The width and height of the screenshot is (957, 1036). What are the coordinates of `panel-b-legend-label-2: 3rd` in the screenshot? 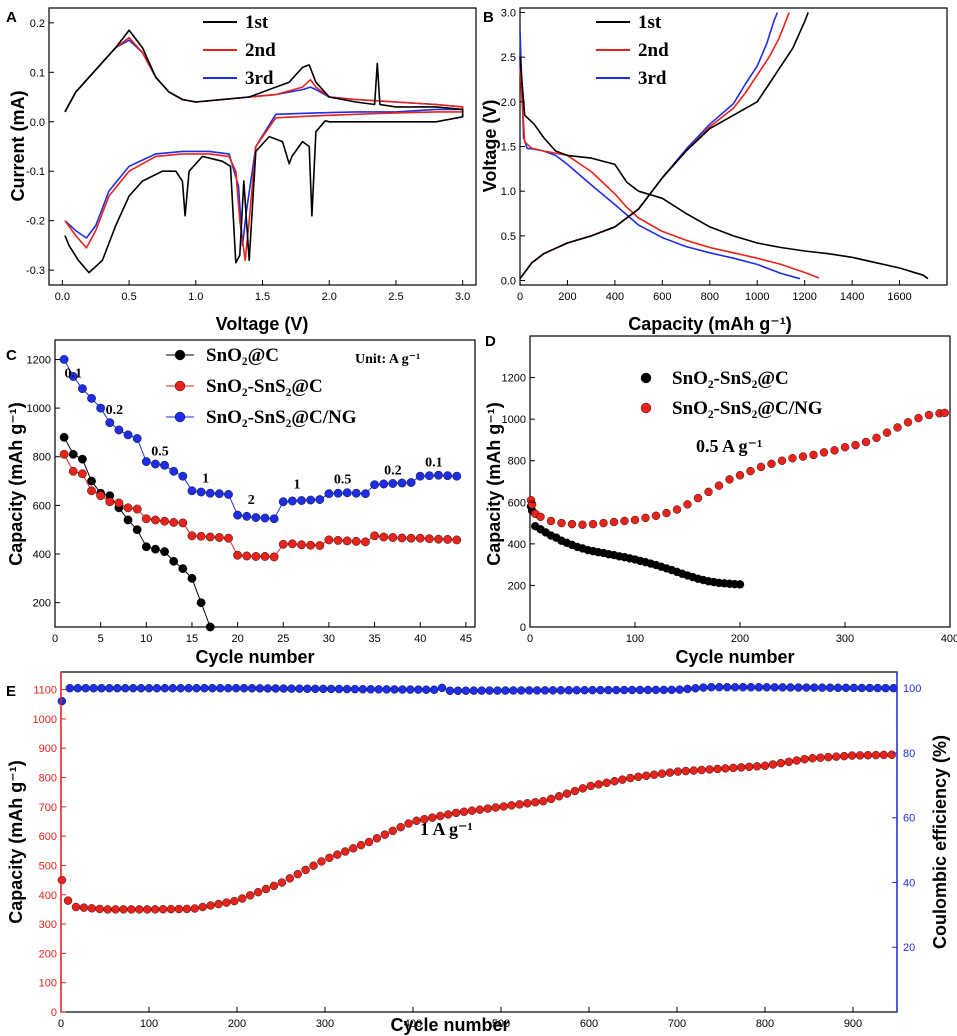 It's located at (652, 78).